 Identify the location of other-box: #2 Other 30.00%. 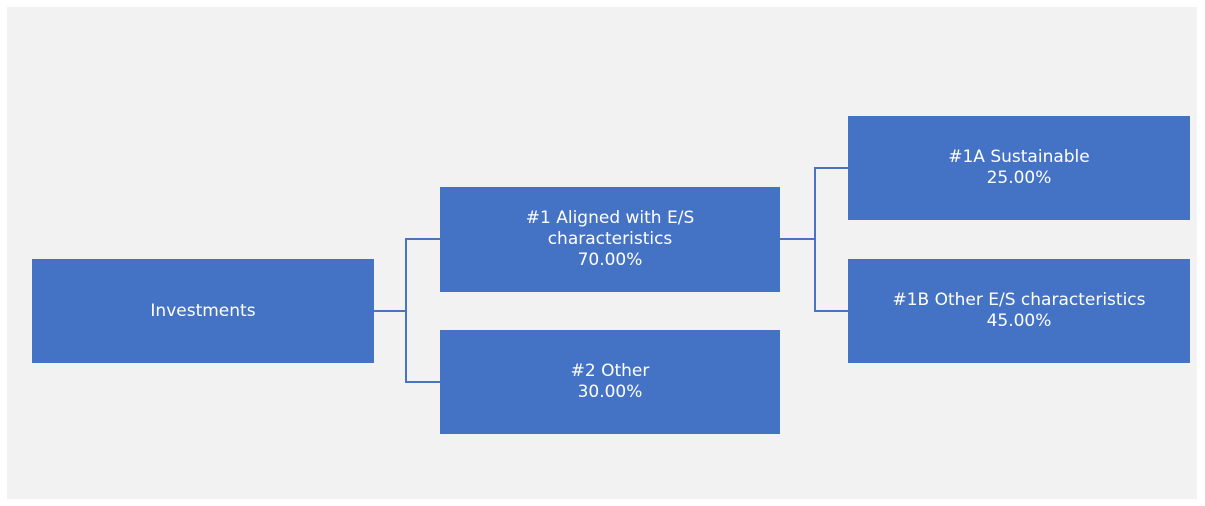
(610, 382).